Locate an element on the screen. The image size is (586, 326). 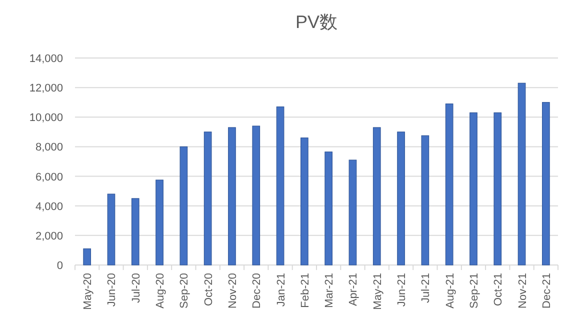
x-tick-label: Jun-20 is located at coordinates (112, 290).